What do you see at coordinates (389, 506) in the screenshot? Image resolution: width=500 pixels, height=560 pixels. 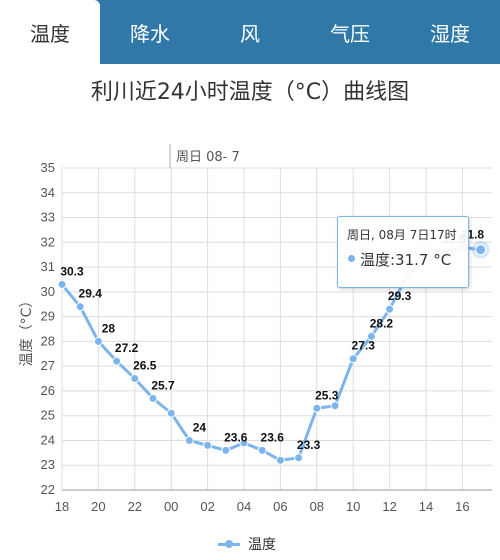 I see `x-tick-label: 12` at bounding box center [389, 506].